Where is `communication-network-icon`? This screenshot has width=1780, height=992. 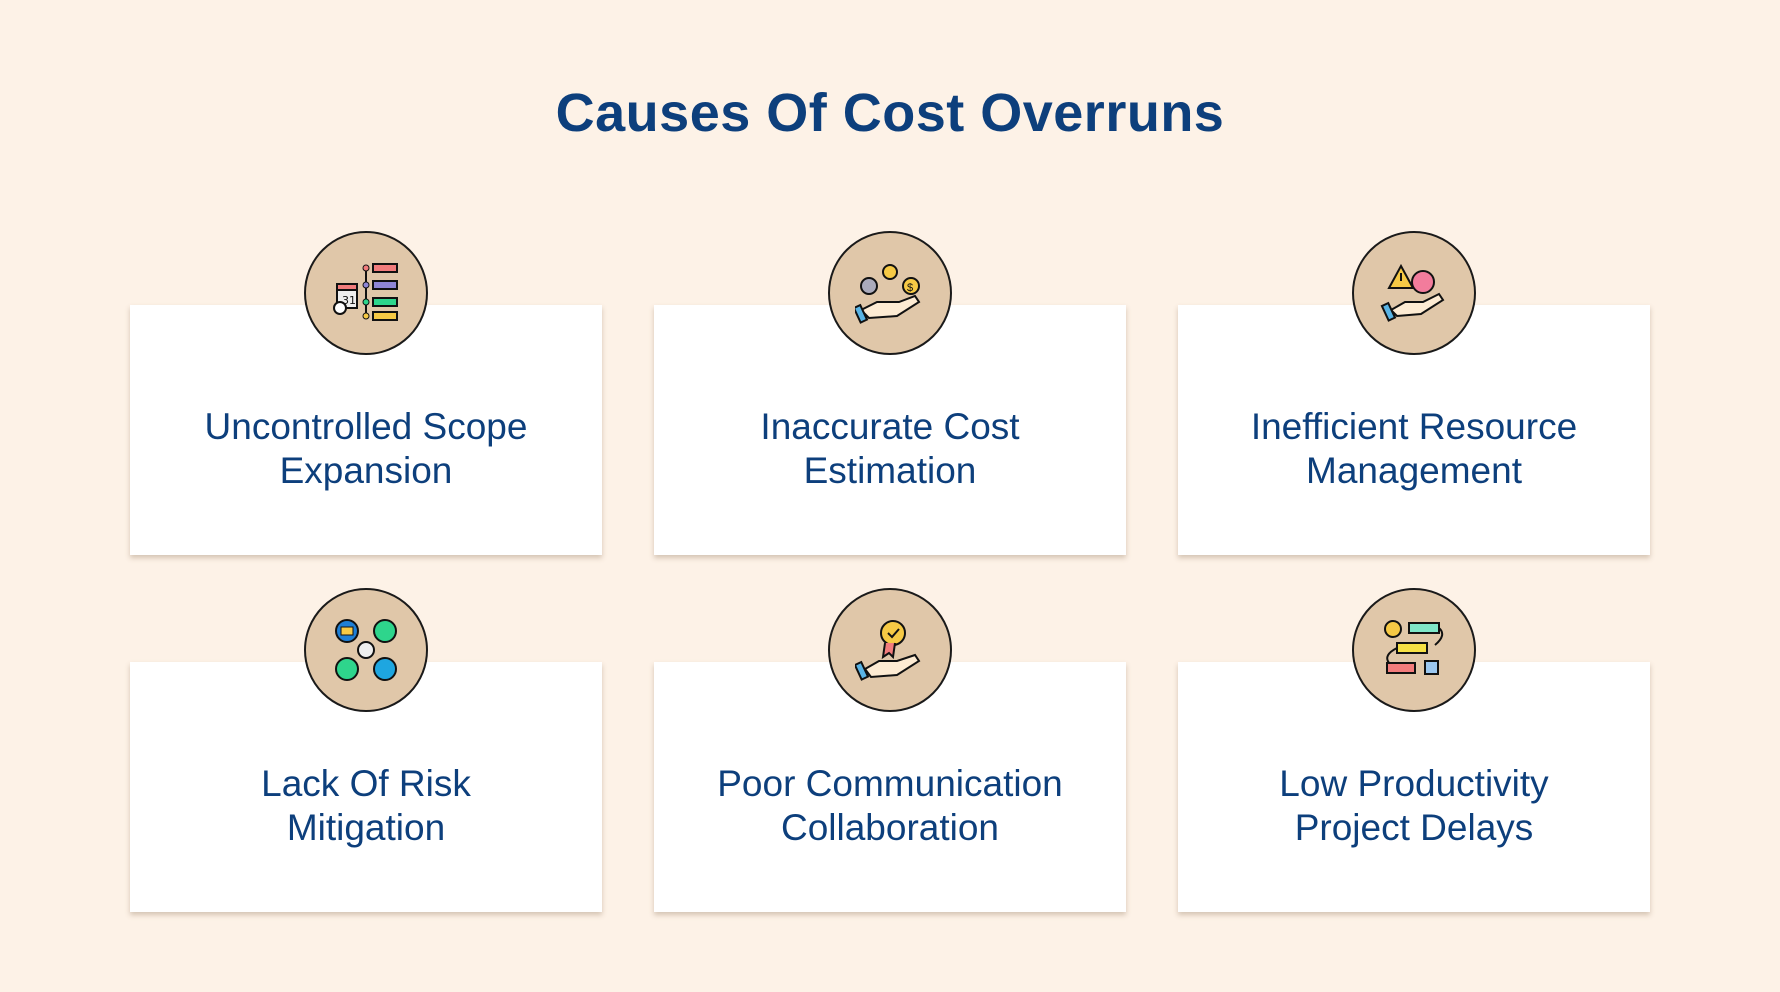
communication-network-icon is located at coordinates (366, 650).